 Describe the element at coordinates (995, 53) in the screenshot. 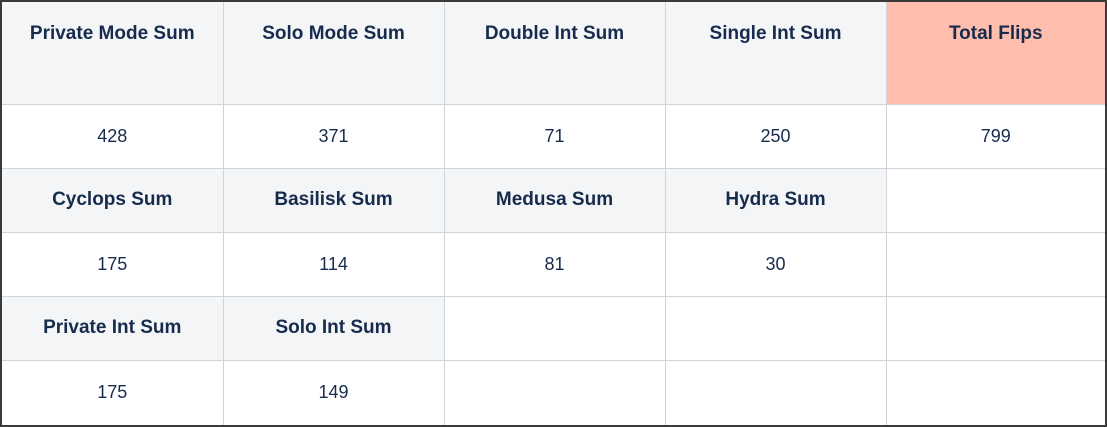

I see `header-total-flips: Total Flips` at that location.